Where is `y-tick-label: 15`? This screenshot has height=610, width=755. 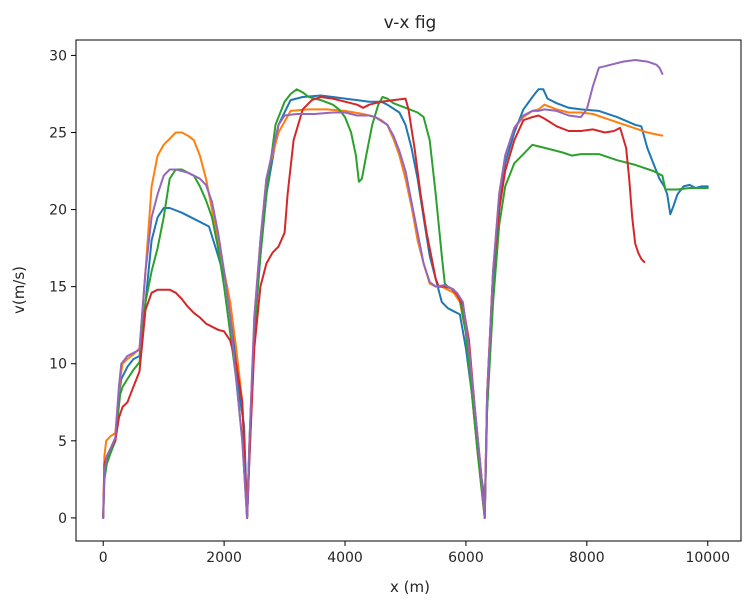
y-tick-label: 15 is located at coordinates (58, 288).